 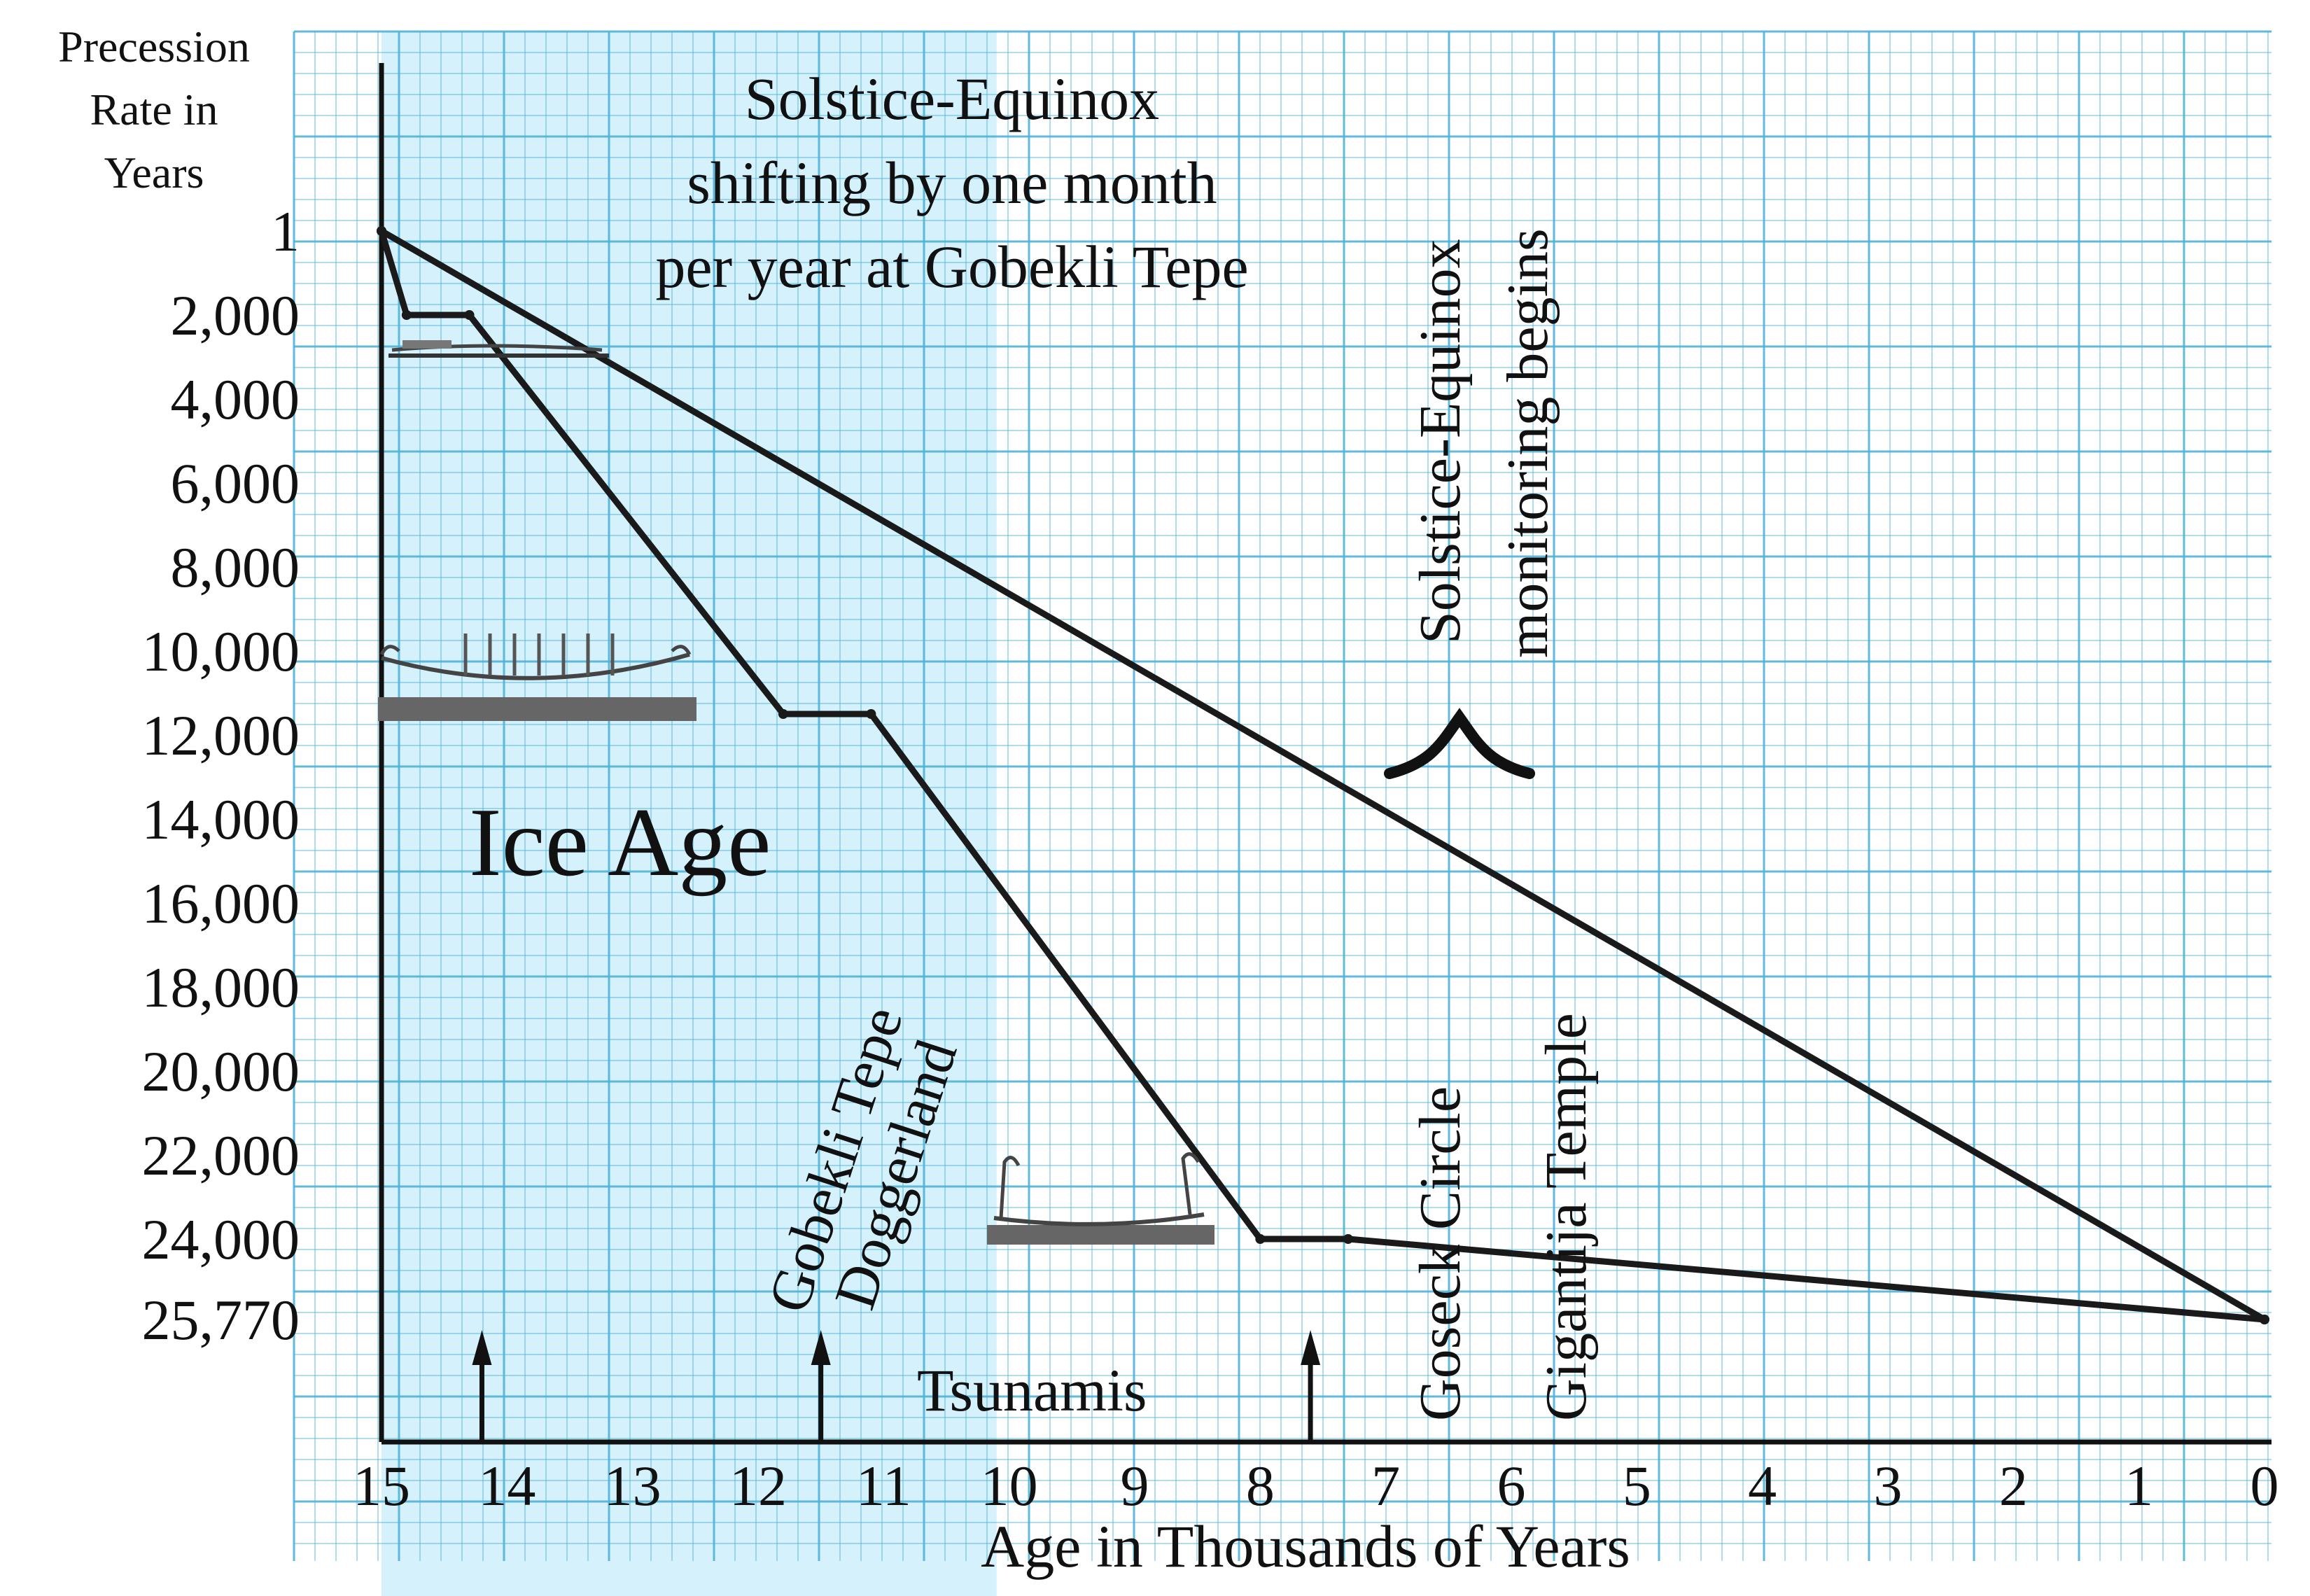 What do you see at coordinates (1527, 443) in the screenshot?
I see `monitoring-line2: monitoring begins` at bounding box center [1527, 443].